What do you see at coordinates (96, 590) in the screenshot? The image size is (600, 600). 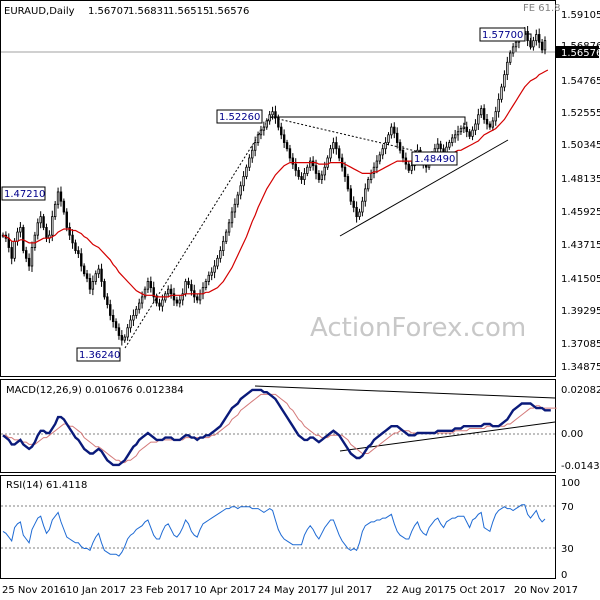 I see `time-tick: 10 Jan 2017` at bounding box center [96, 590].